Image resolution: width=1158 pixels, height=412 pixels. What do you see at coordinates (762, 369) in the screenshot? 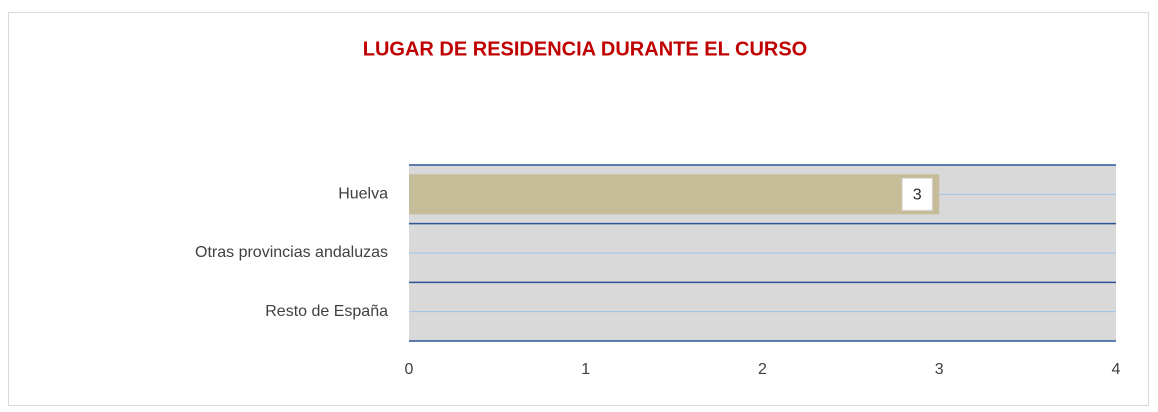
I see `x-tick-label: 2` at bounding box center [762, 369].